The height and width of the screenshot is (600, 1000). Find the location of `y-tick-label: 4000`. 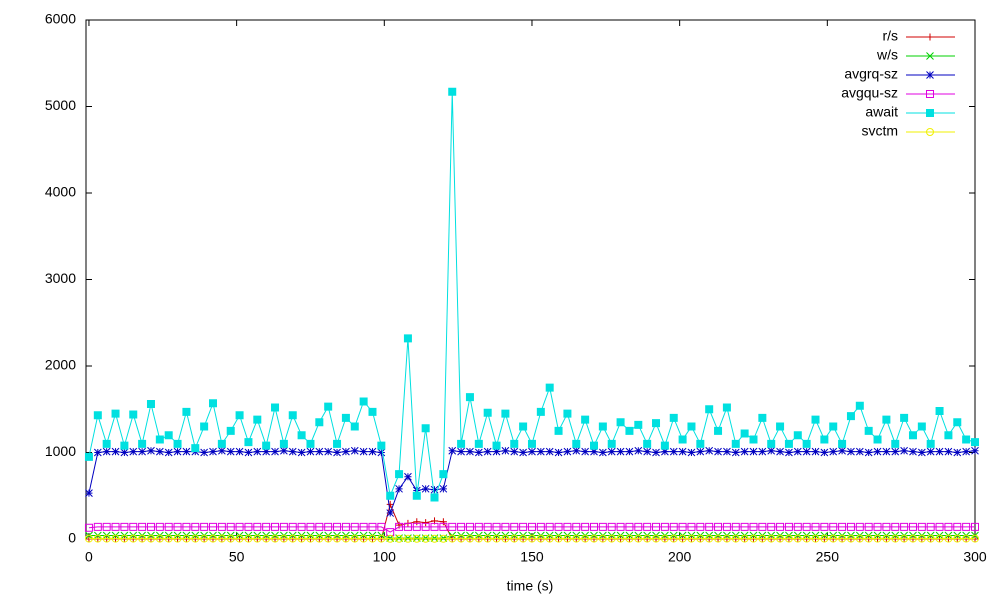

y-tick-label: 4000 is located at coordinates (60, 192).